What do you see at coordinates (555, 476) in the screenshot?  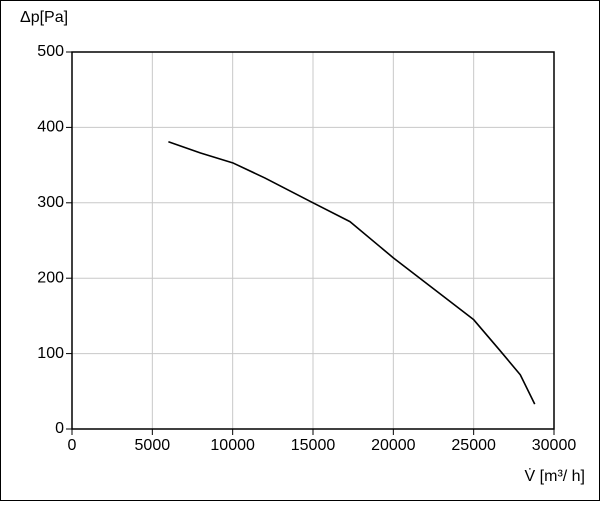 I see `x-axis-label: V̇ [m³/ h]` at bounding box center [555, 476].